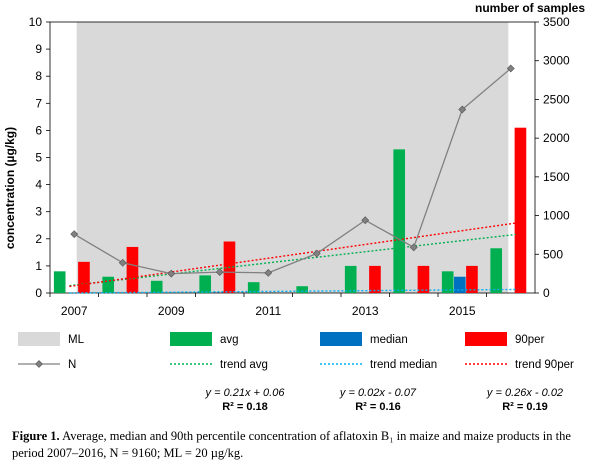  What do you see at coordinates (525, 407) in the screenshot?
I see `equation-90per-r2: R² = 0.19` at bounding box center [525, 407].